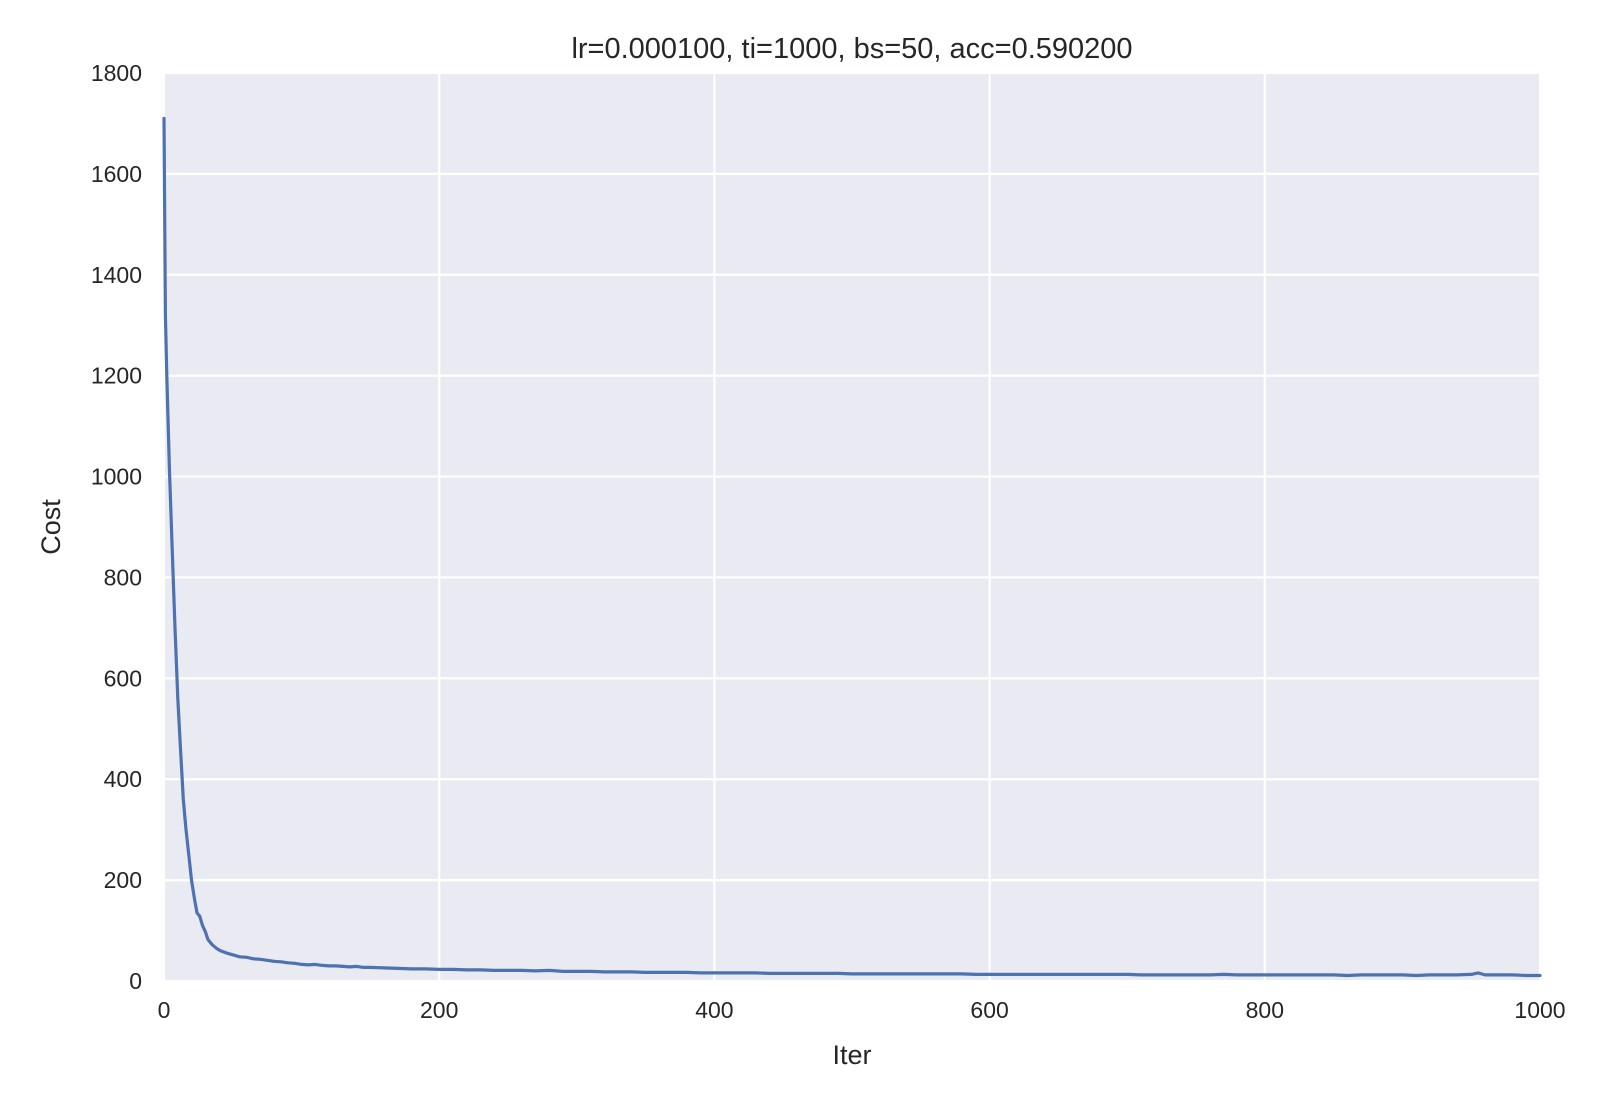  What do you see at coordinates (116, 477) in the screenshot?
I see `y-tick-label: 1000` at bounding box center [116, 477].